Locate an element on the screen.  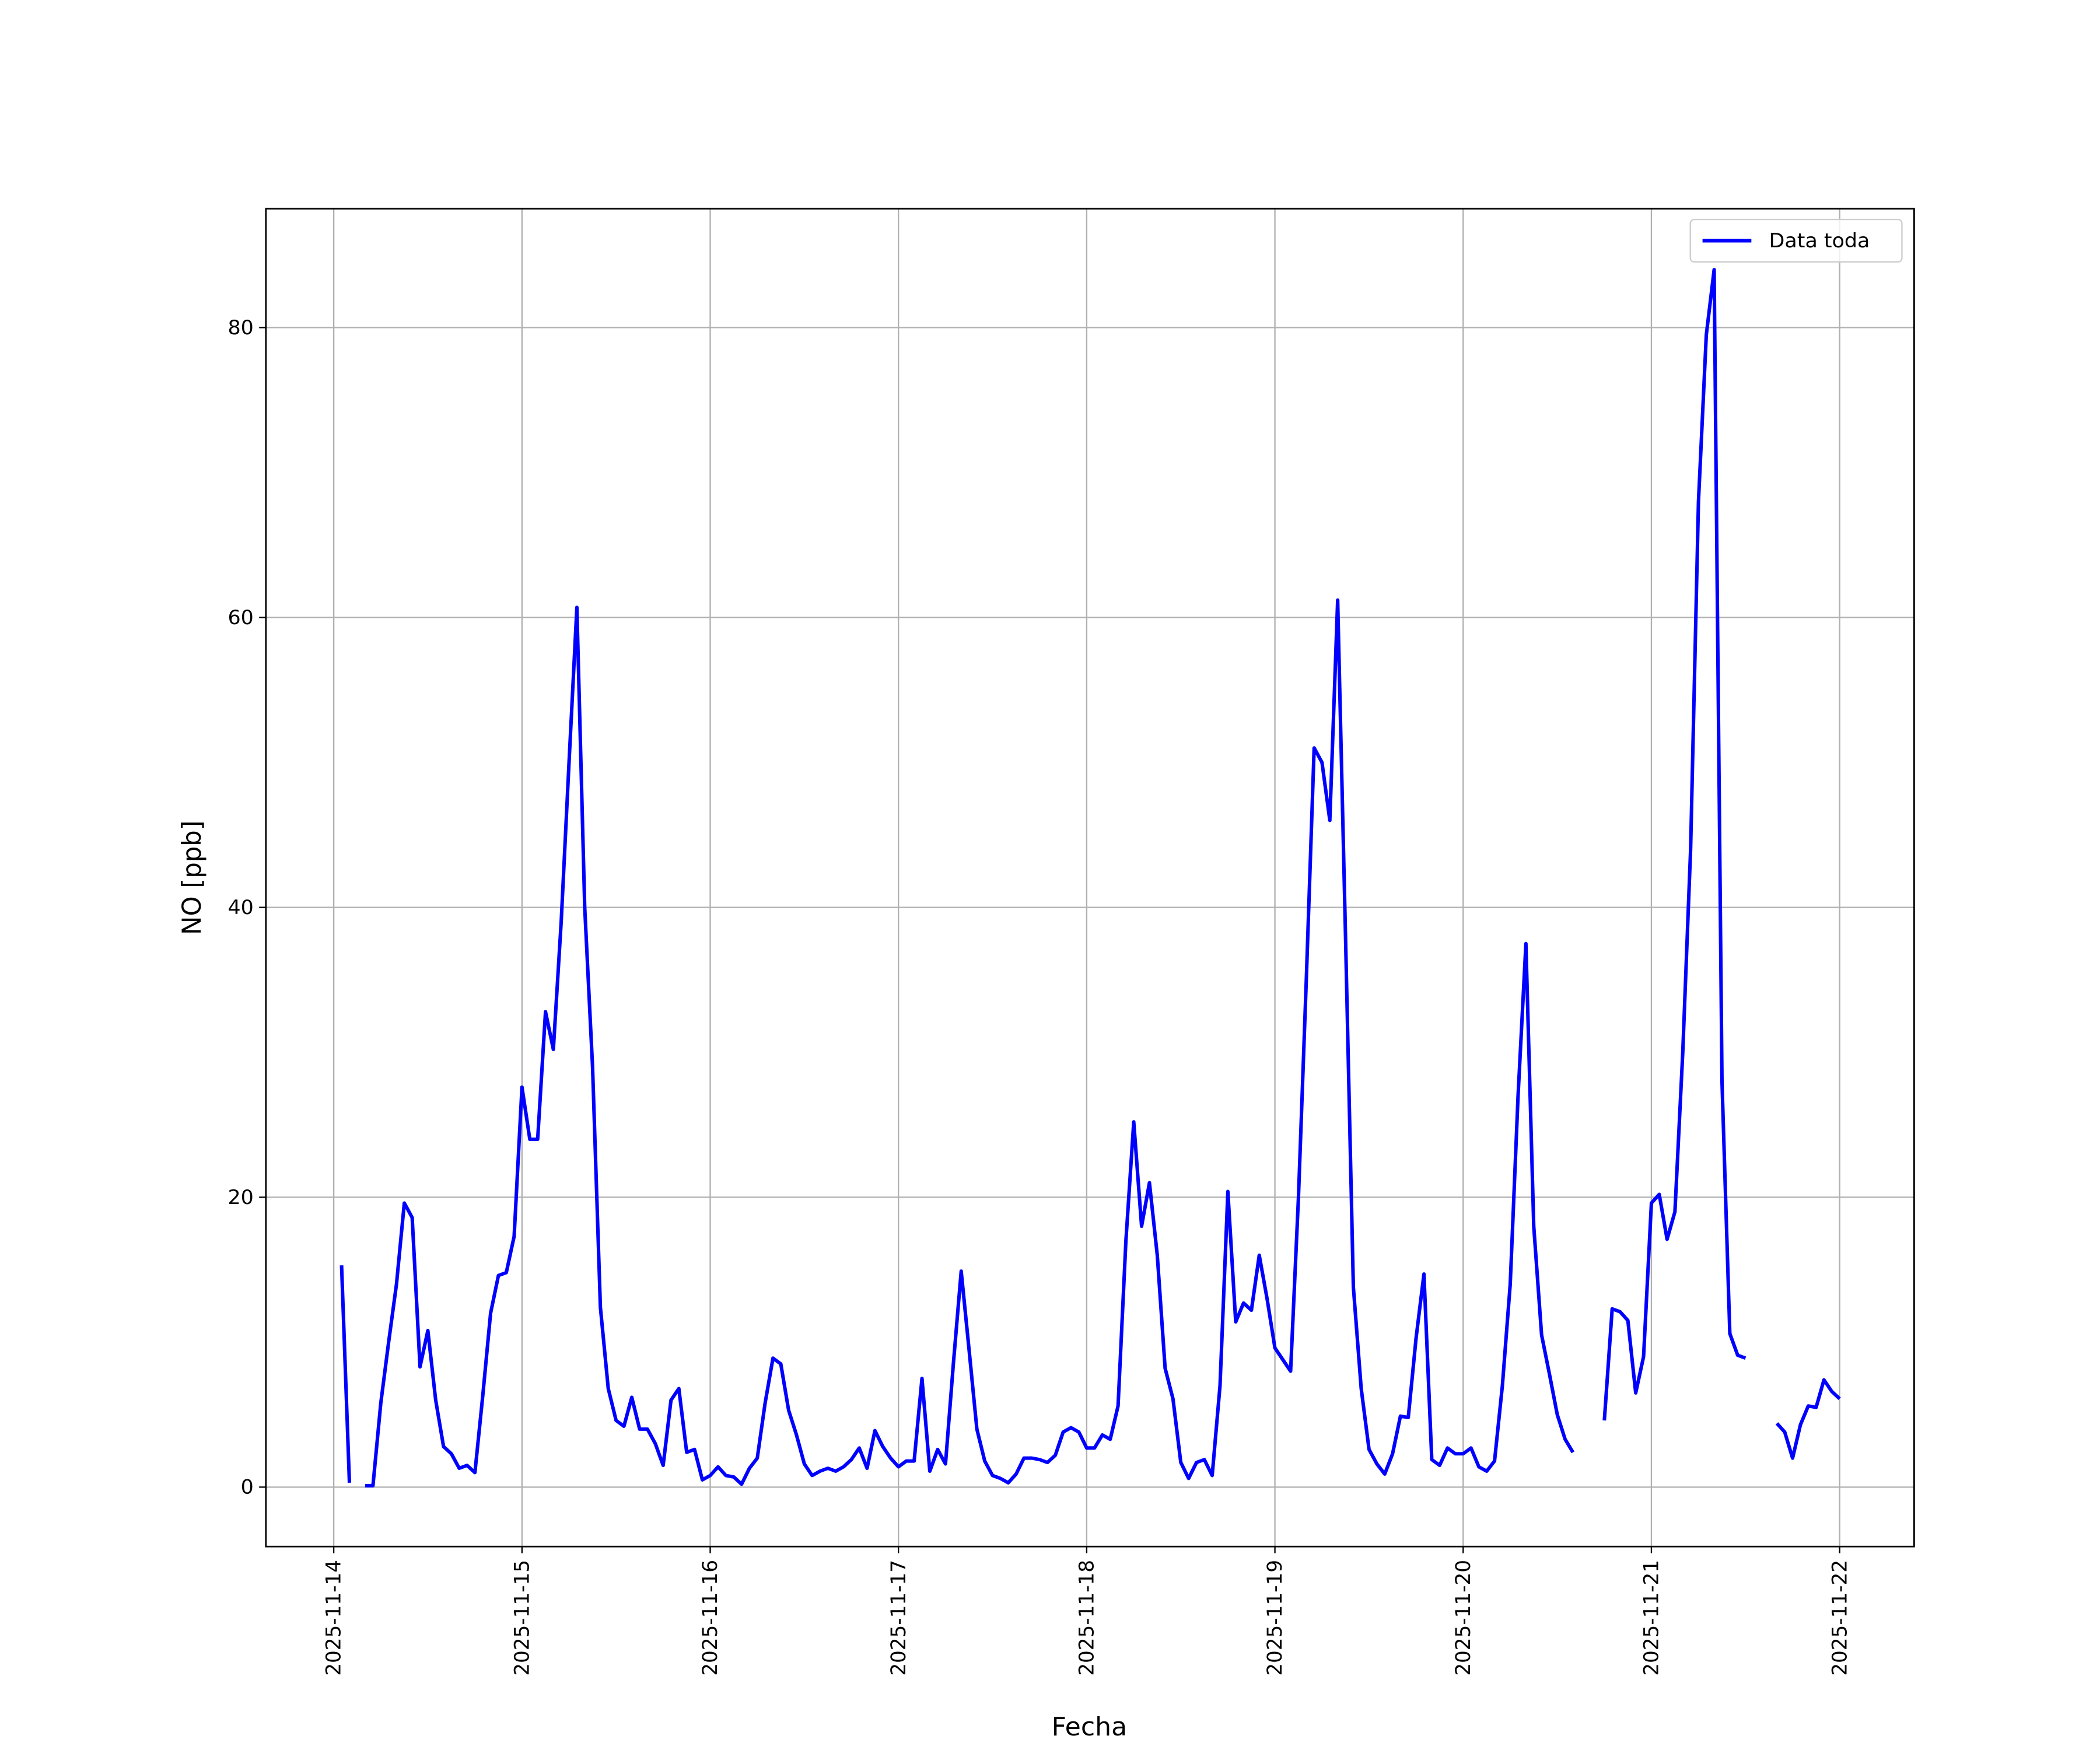
y-tick-label: 60 is located at coordinates (240, 617).